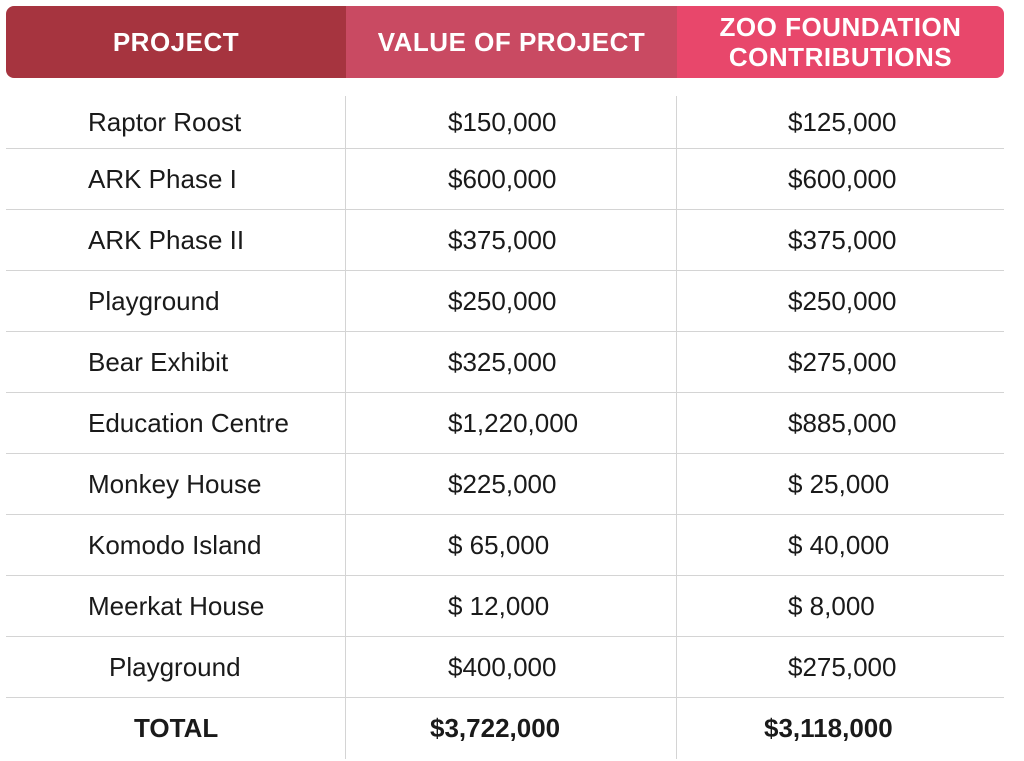 The height and width of the screenshot is (761, 1024). What do you see at coordinates (831, 605) in the screenshot?
I see `contribution-cell: $ 8,000` at bounding box center [831, 605].